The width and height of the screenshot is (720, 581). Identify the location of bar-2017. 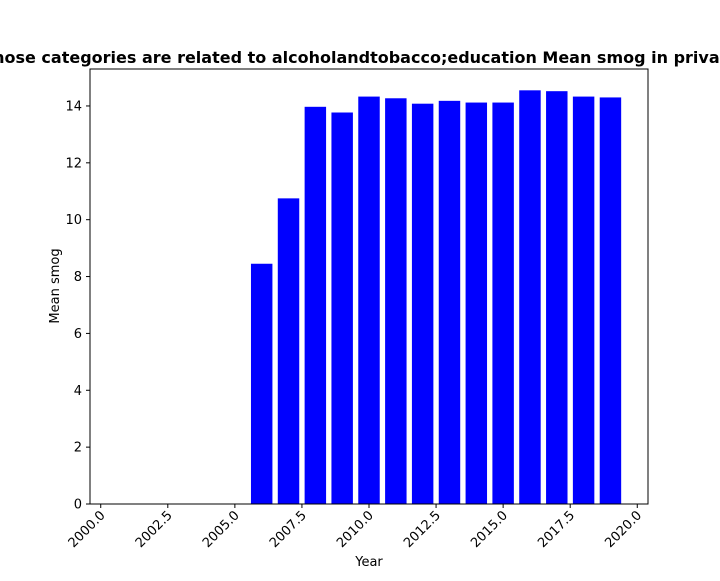
(557, 298).